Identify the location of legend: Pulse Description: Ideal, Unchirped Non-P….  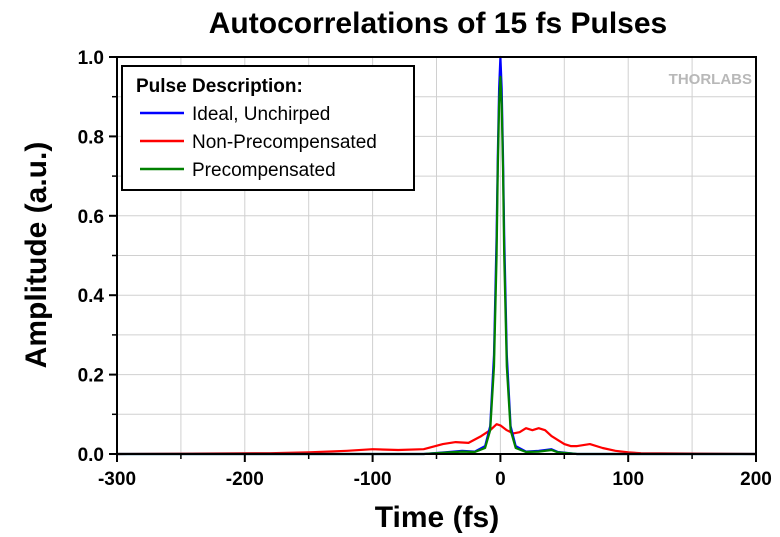
(268, 128).